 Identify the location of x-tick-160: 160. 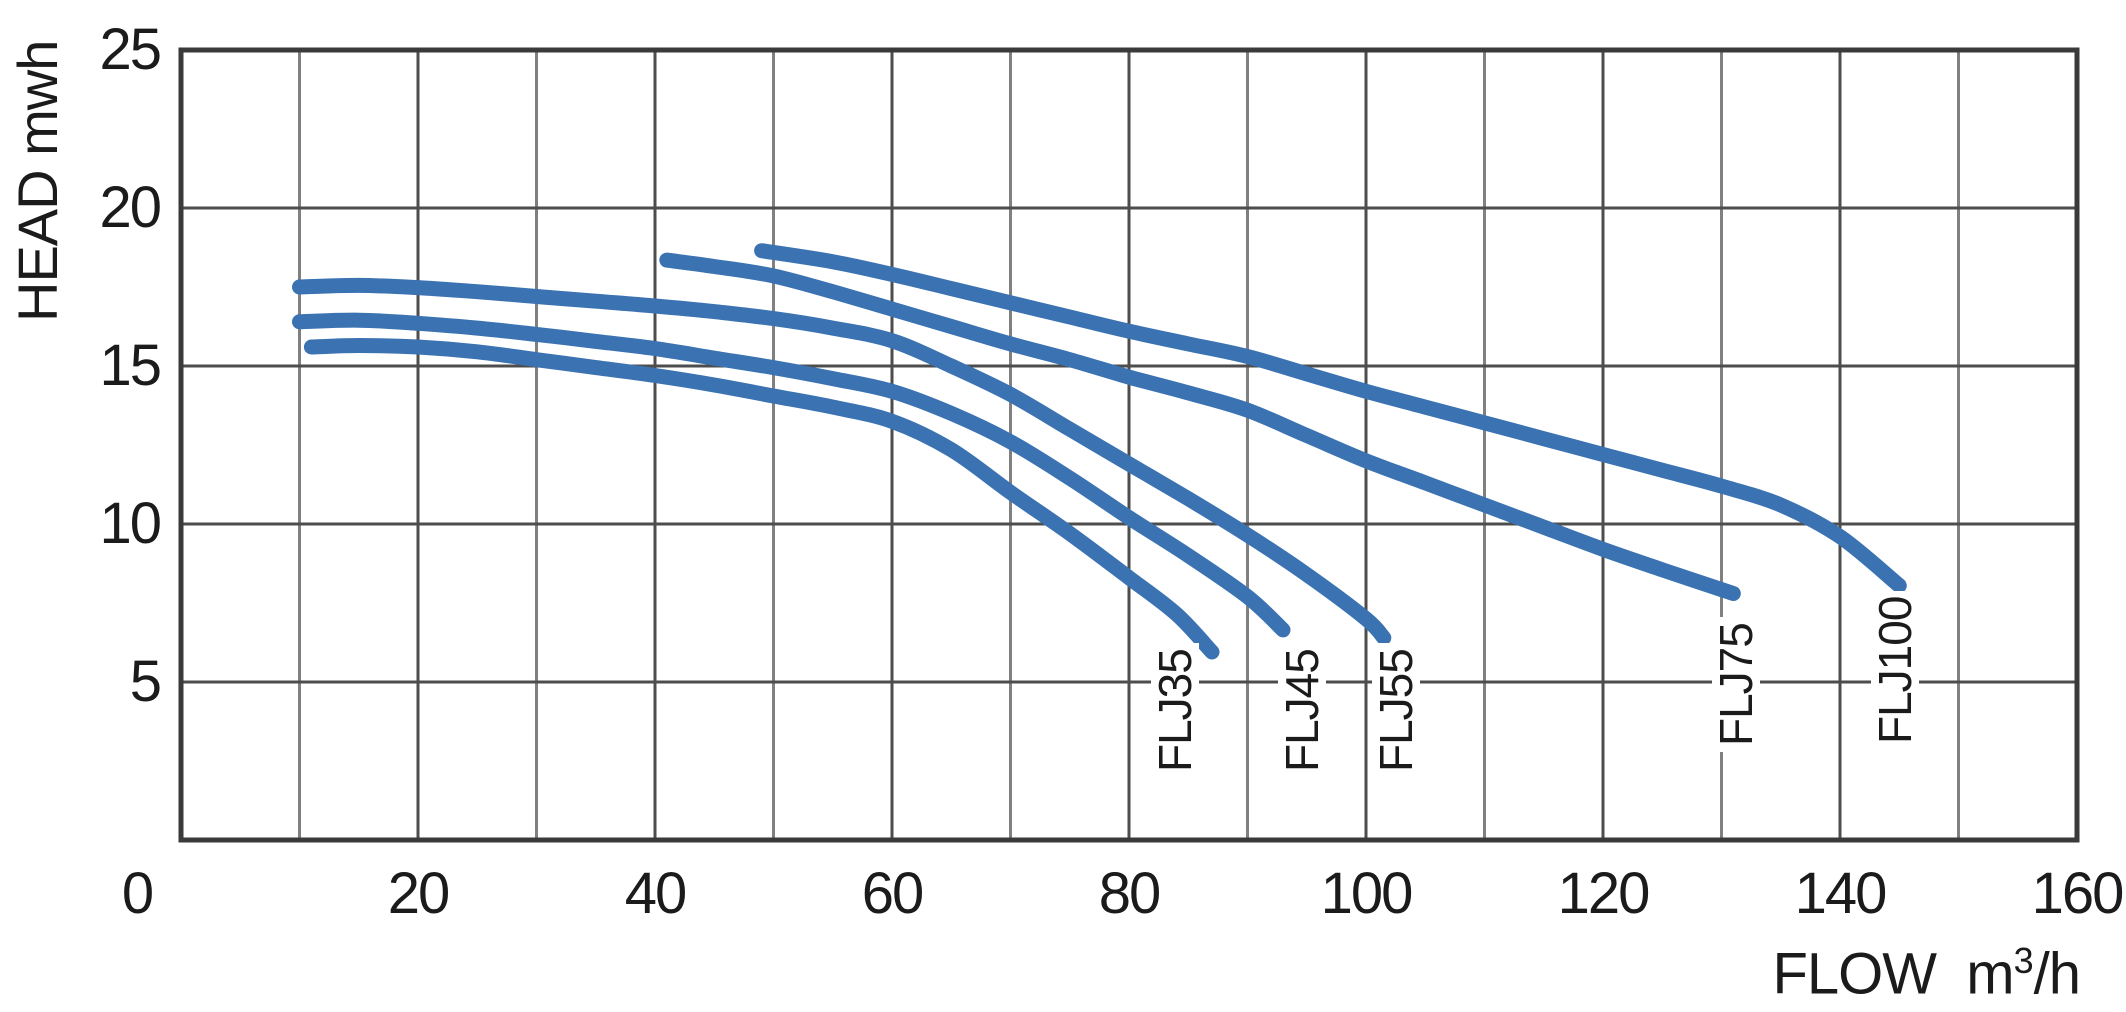
(2078, 893).